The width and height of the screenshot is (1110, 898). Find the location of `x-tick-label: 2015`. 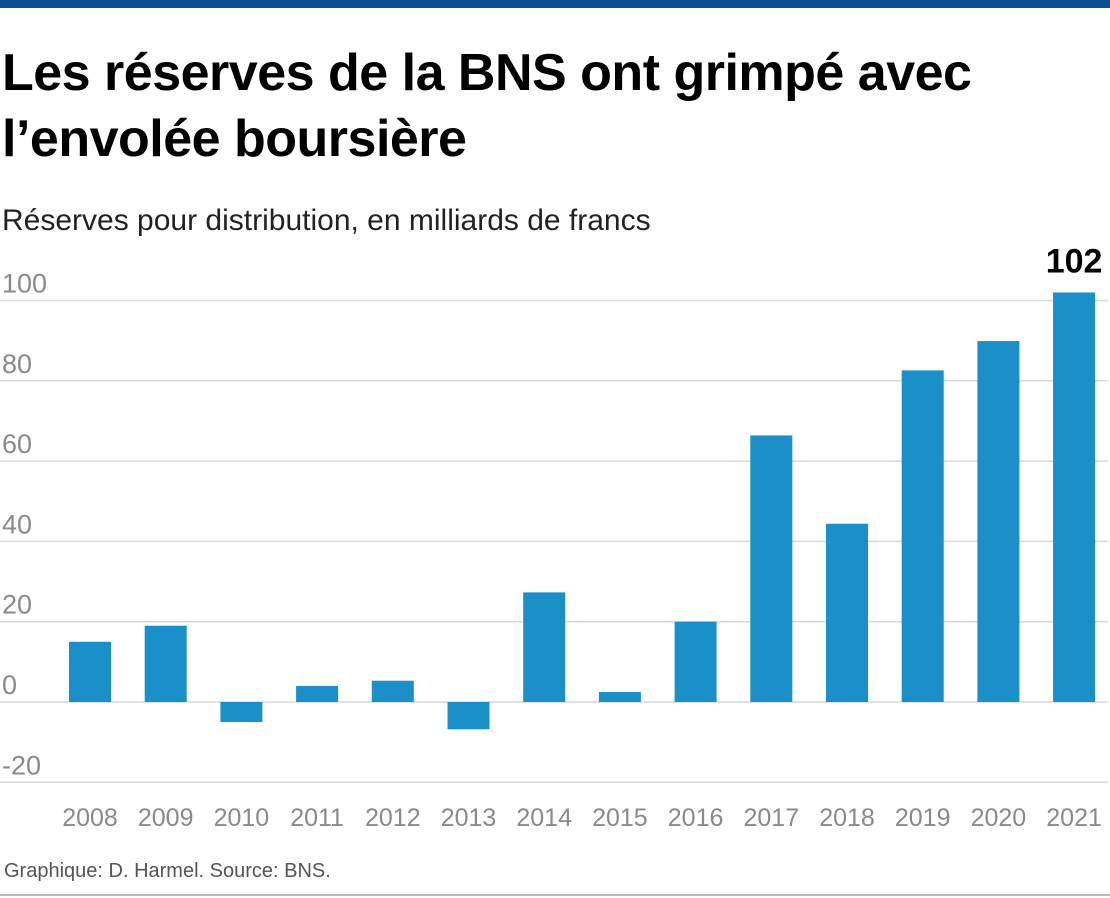

x-tick-label: 2015 is located at coordinates (620, 818).